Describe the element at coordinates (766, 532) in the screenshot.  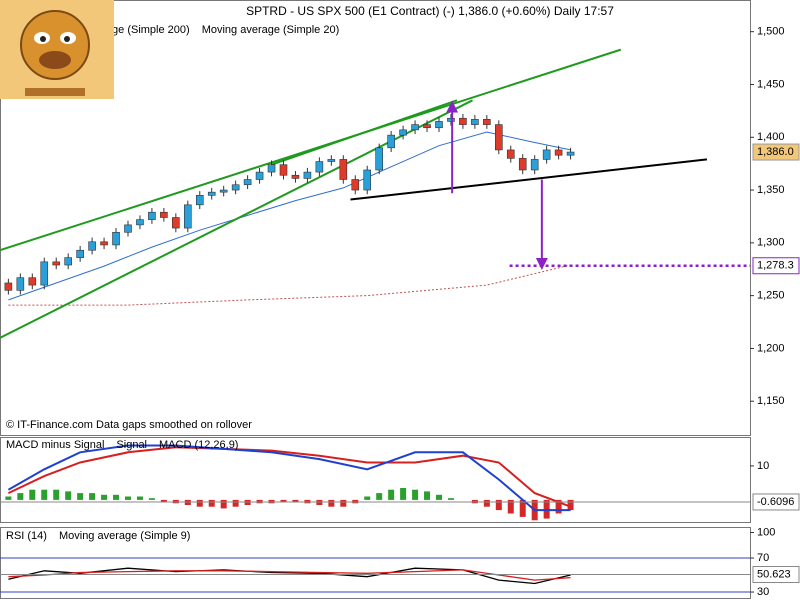
I see `y-tick-label: 100` at that location.